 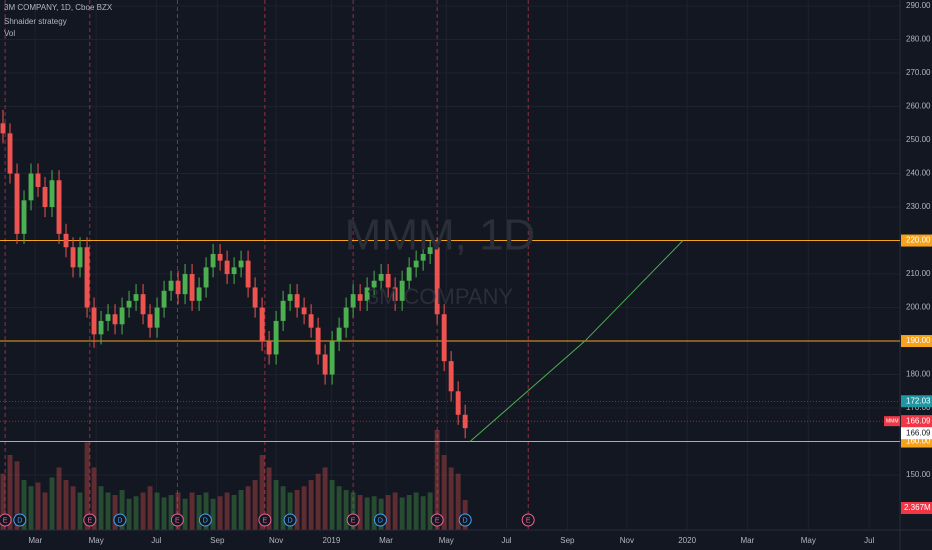 What do you see at coordinates (918, 374) in the screenshot?
I see `y-tick-label: 180.00` at bounding box center [918, 374].